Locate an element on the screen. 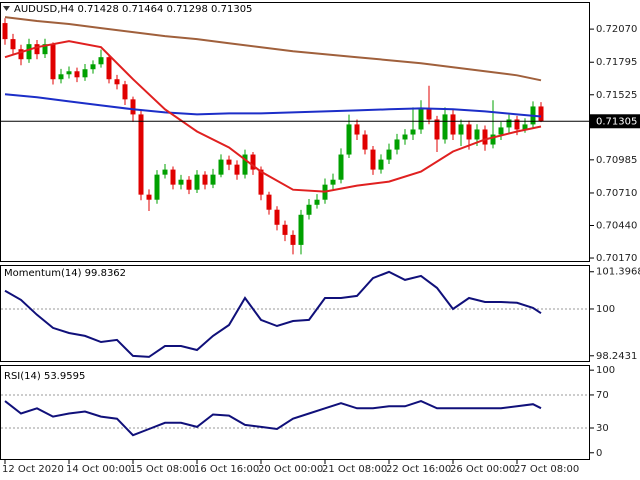  y-tick-label: 30 is located at coordinates (602, 428).